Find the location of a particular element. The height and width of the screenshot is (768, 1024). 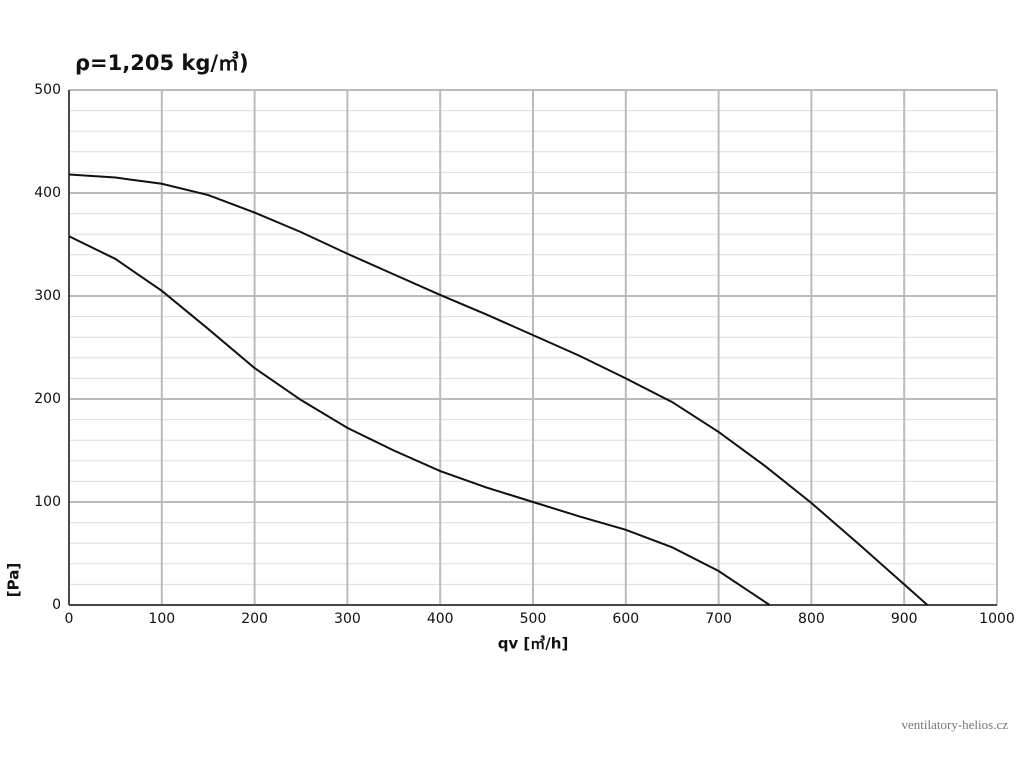

y-tick-label: 100 is located at coordinates (47, 502).